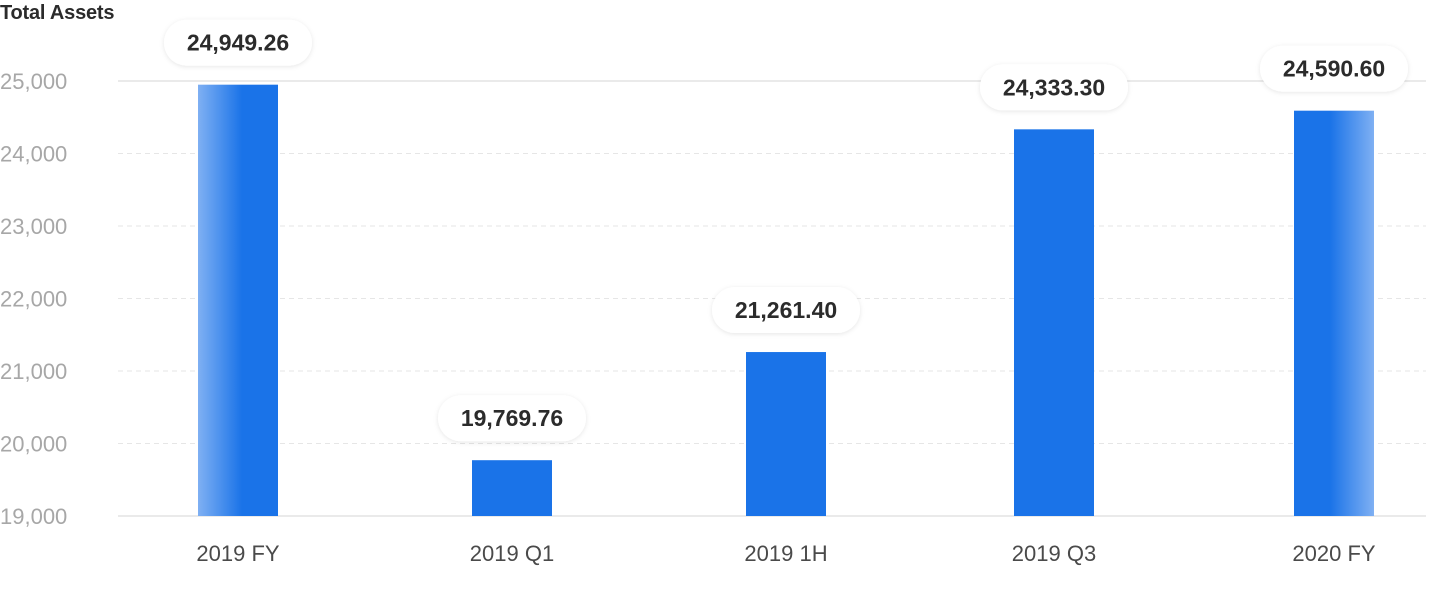 The height and width of the screenshot is (606, 1456). I want to click on y-tick-label: 24,000, so click(33, 154).